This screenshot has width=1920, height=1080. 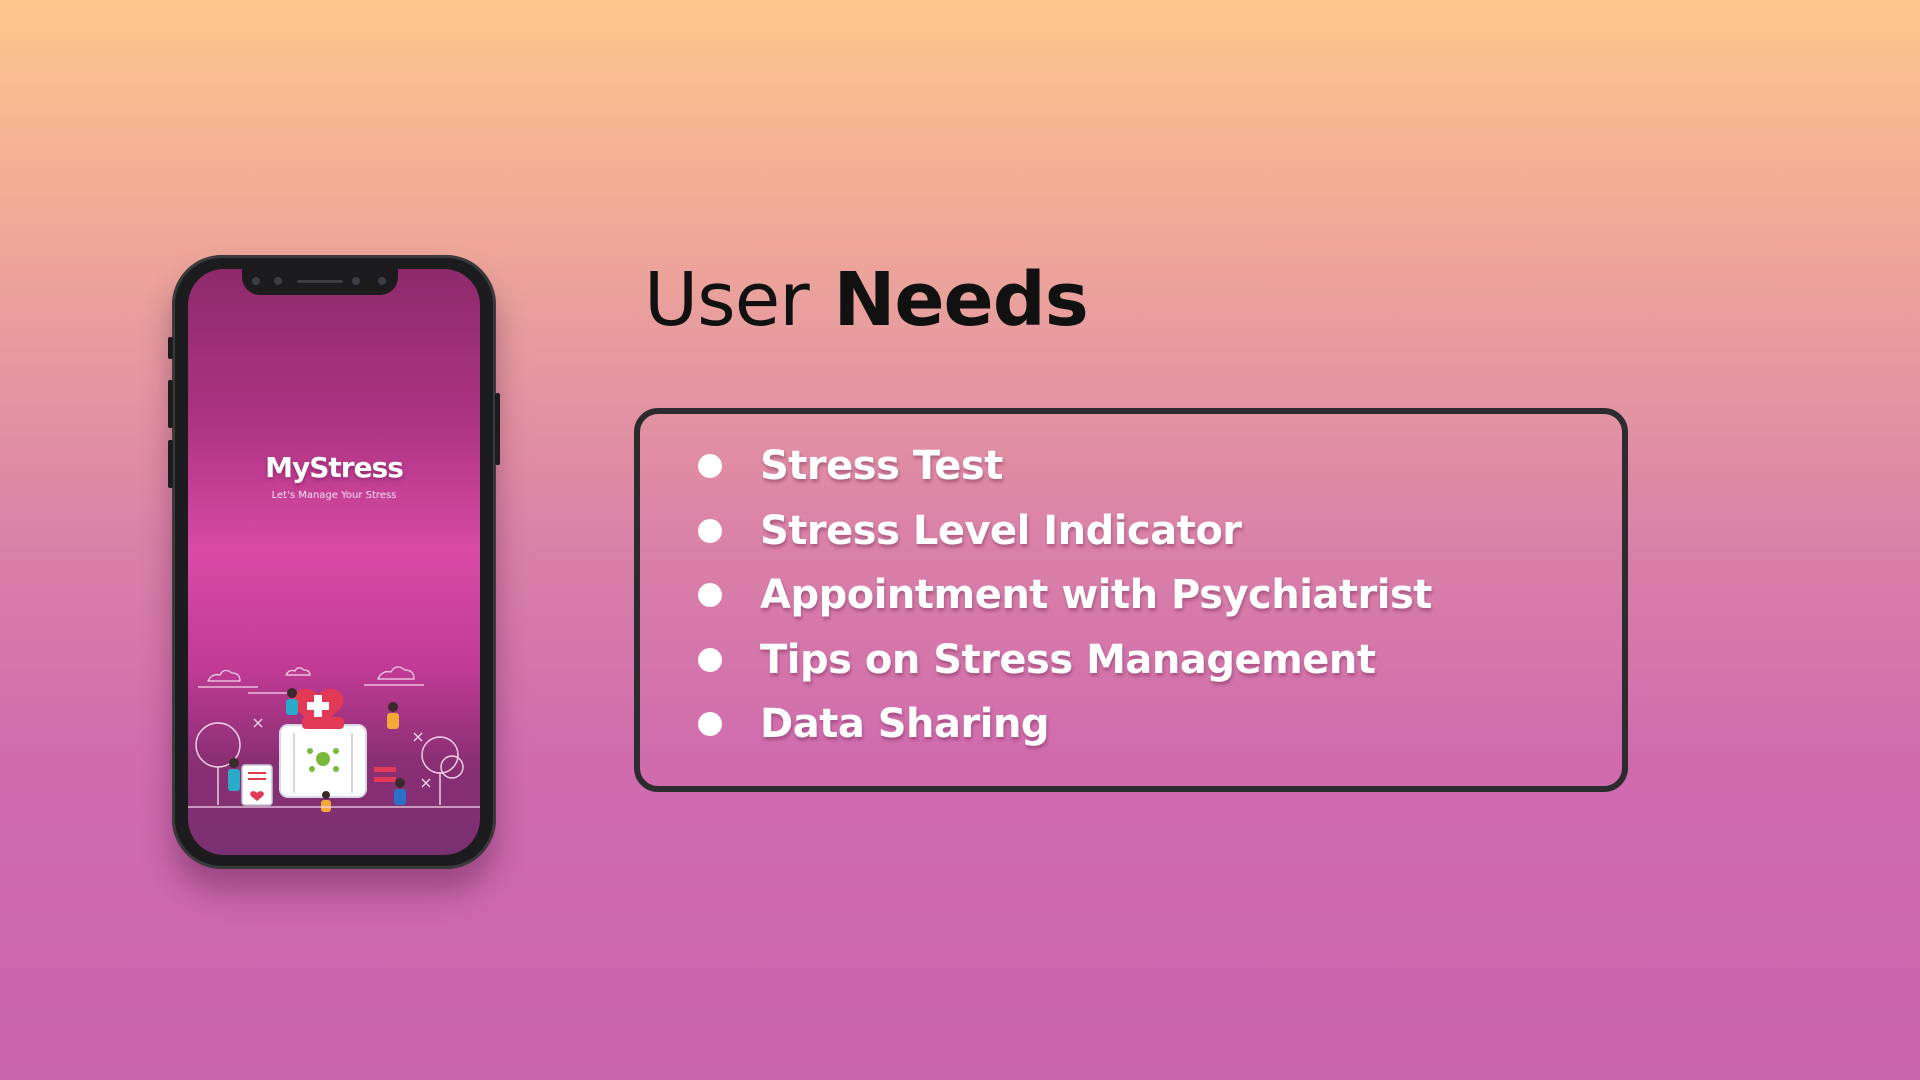 I want to click on slide-heading: User Needs, so click(x=866, y=300).